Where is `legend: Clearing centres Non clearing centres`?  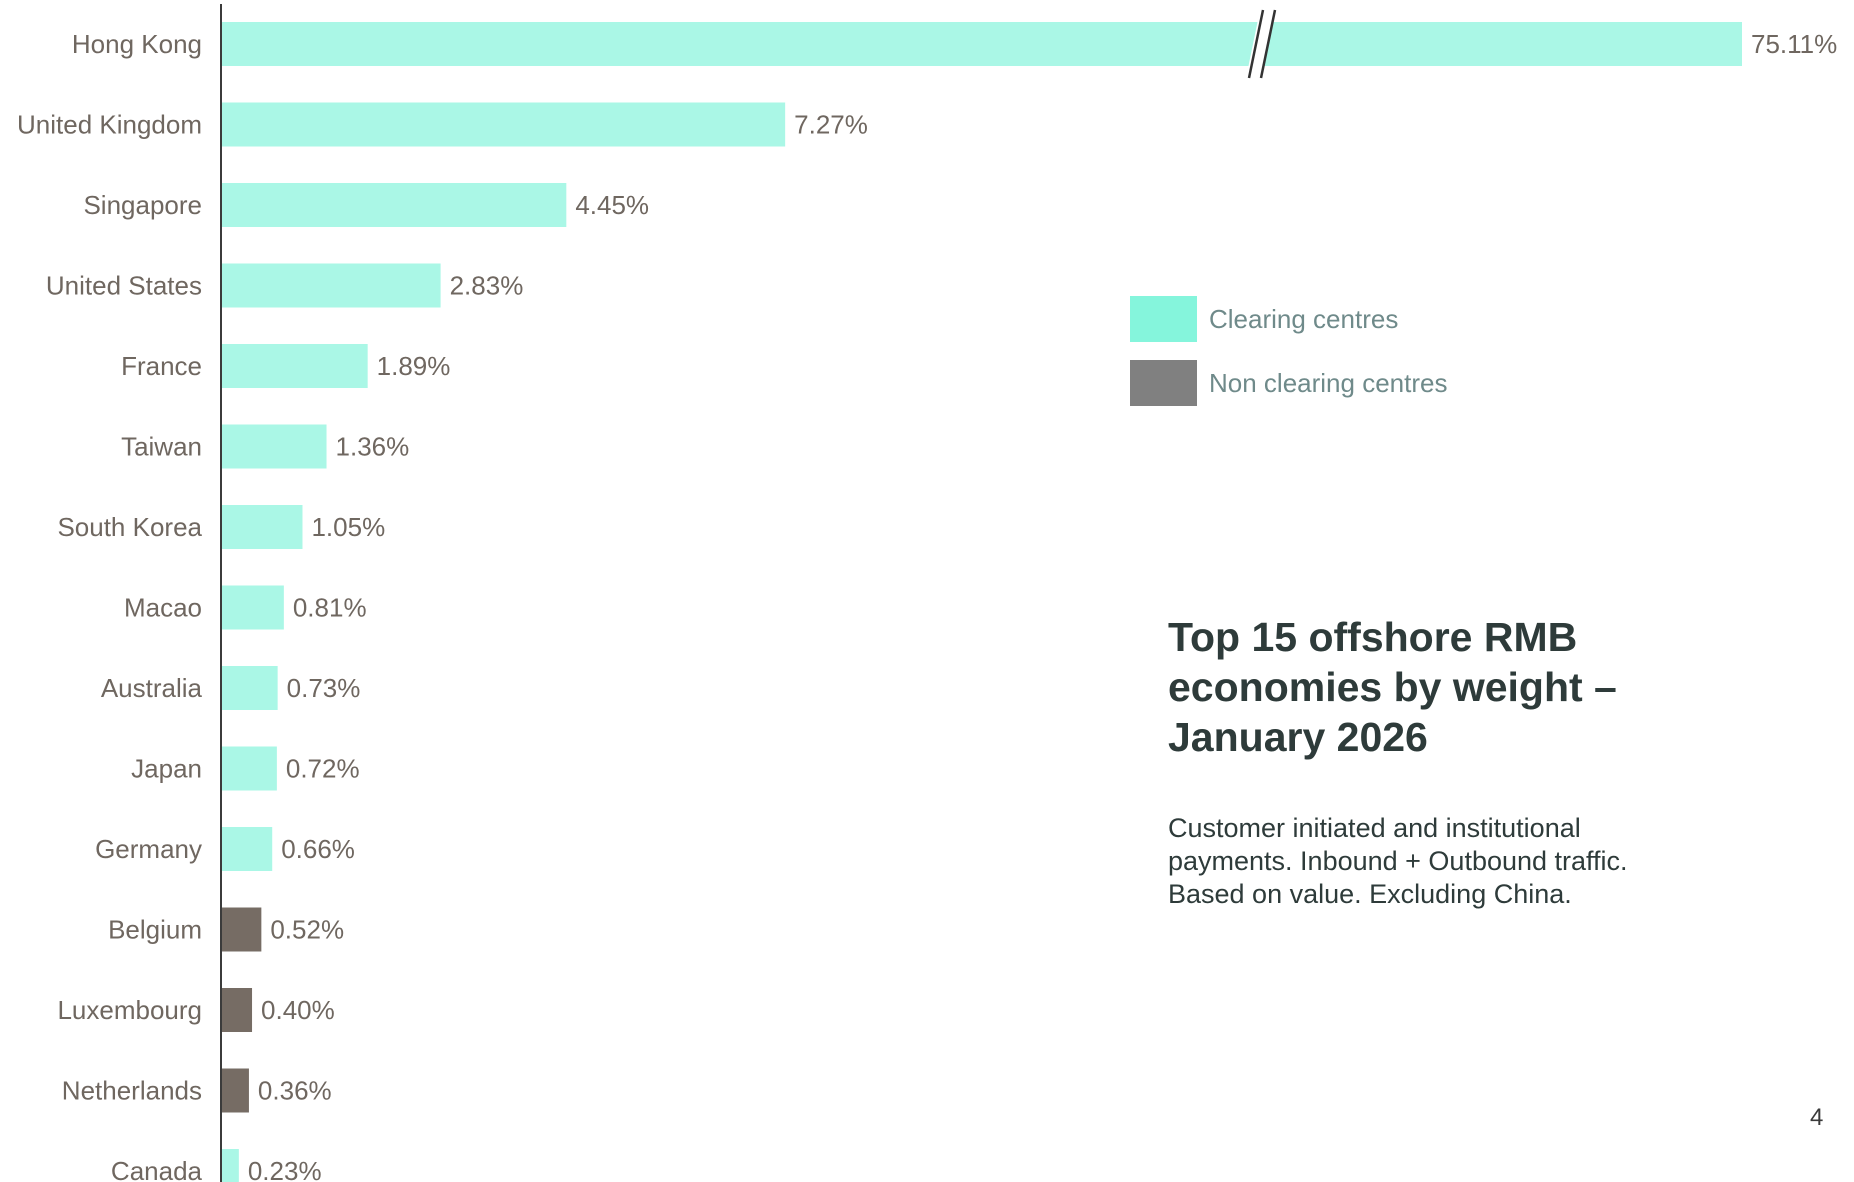
legend: Clearing centres Non clearing centres is located at coordinates (1288, 360).